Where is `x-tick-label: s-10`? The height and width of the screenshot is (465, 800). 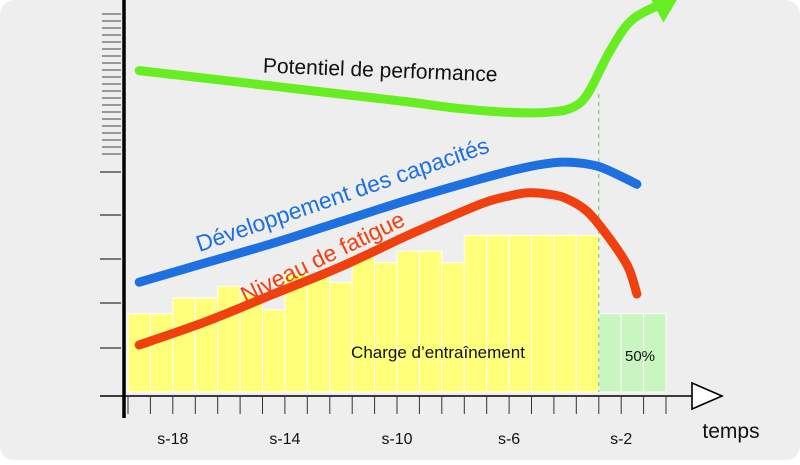 x-tick-label: s-10 is located at coordinates (396, 439).